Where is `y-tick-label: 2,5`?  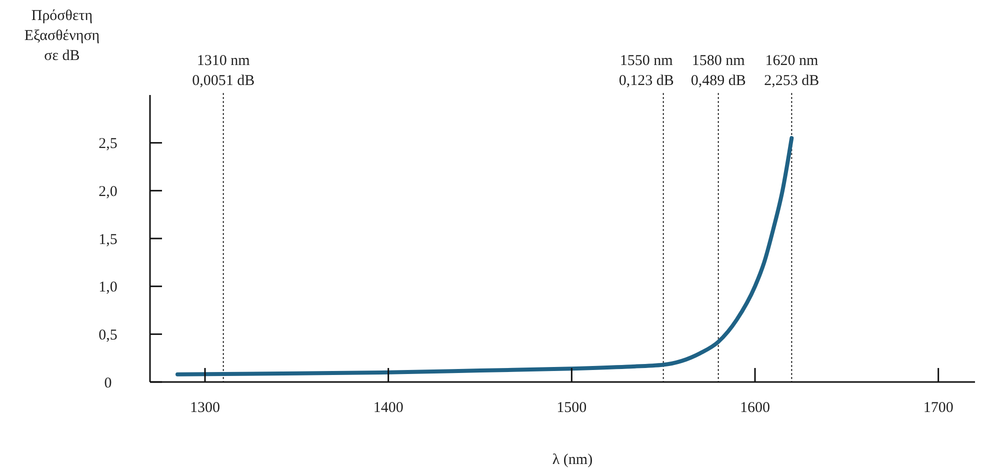
y-tick-label: 2,5 is located at coordinates (108, 144).